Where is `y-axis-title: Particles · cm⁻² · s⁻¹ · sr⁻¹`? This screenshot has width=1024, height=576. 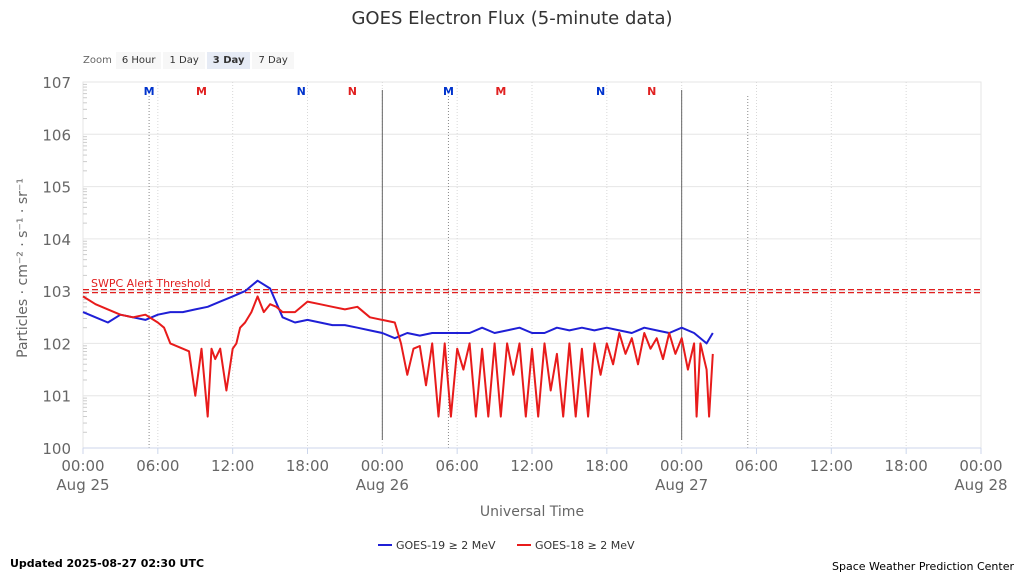
y-axis-title: Particles · cm⁻² · s⁻¹ · sr⁻¹ is located at coordinates (23, 268).